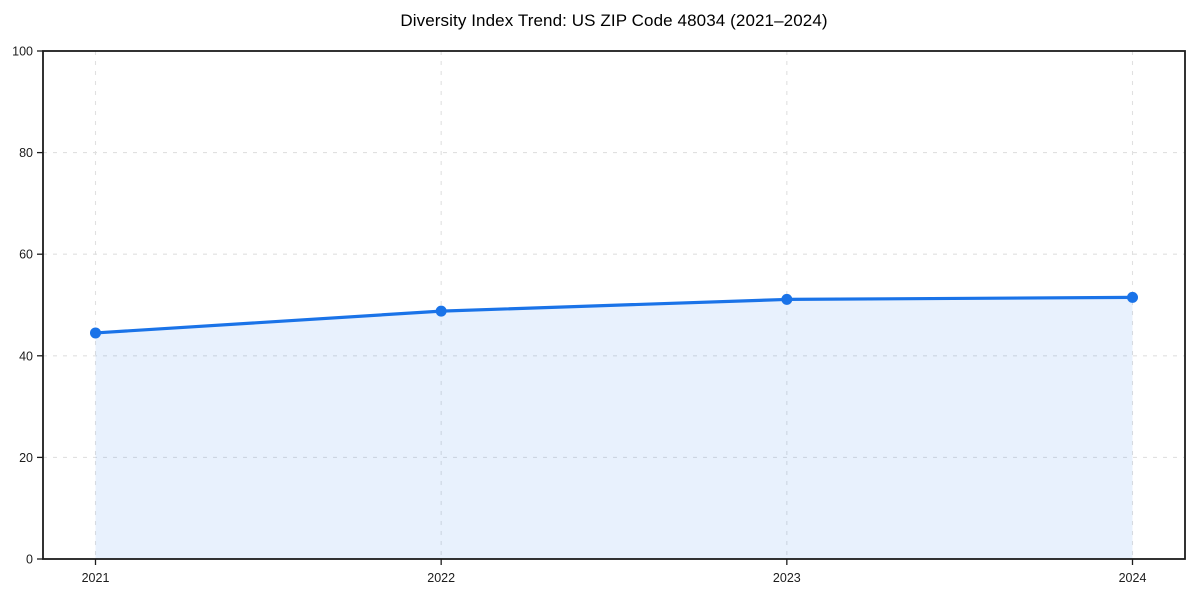  Describe the element at coordinates (26, 255) in the screenshot. I see `y-tick-label: 60` at that location.